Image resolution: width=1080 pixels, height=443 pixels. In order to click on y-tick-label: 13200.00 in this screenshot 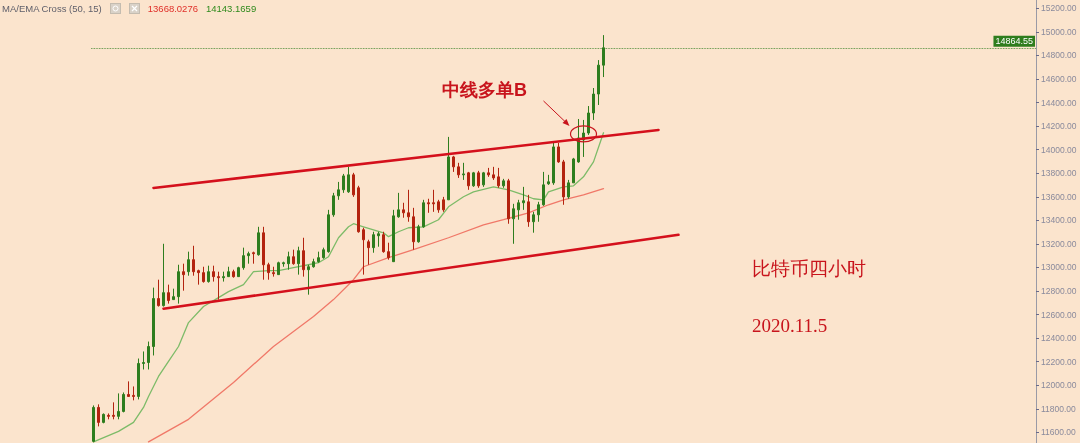, I will do `click(1059, 243)`.